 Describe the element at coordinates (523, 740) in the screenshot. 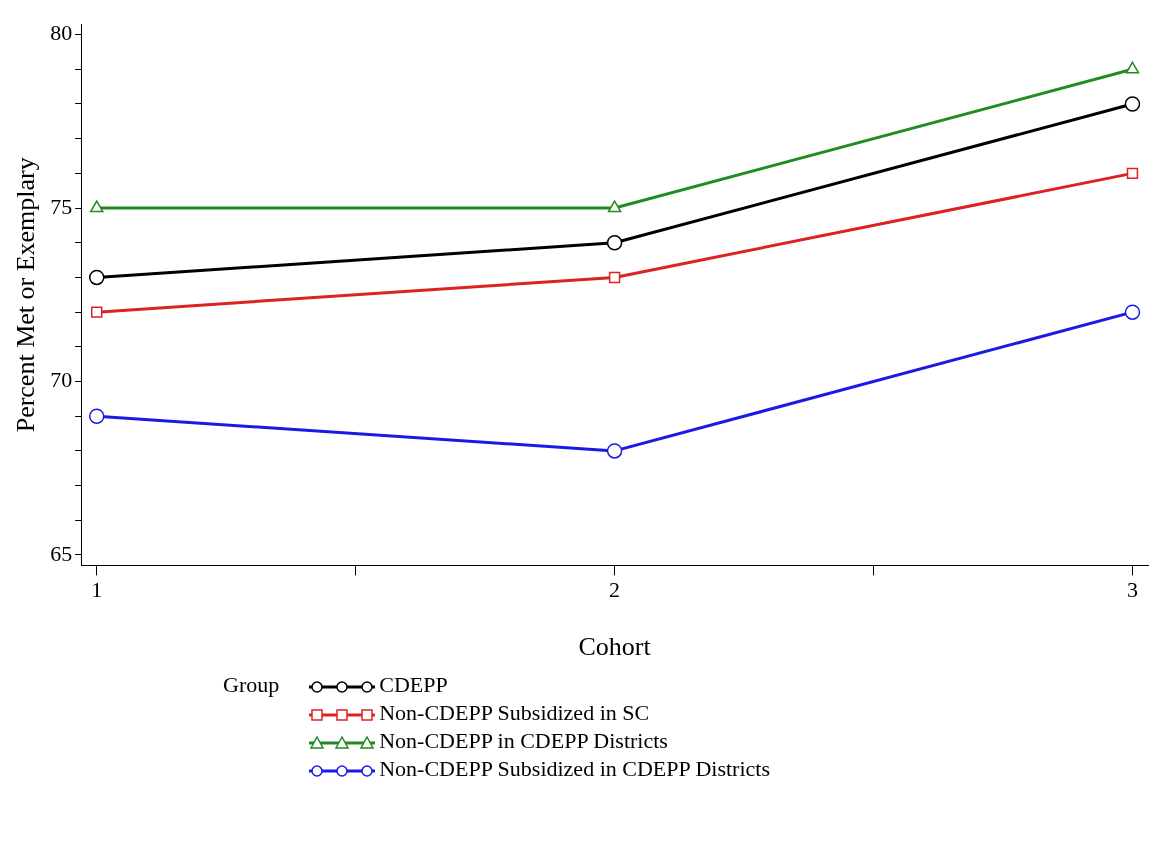

I see `legend-label: Non-CDEPP in CDEPP Districts` at that location.